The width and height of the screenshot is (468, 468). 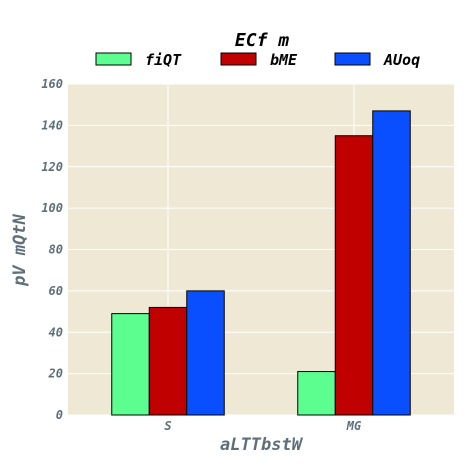 I want to click on y-tick-label-4: 80, so click(x=56, y=250).